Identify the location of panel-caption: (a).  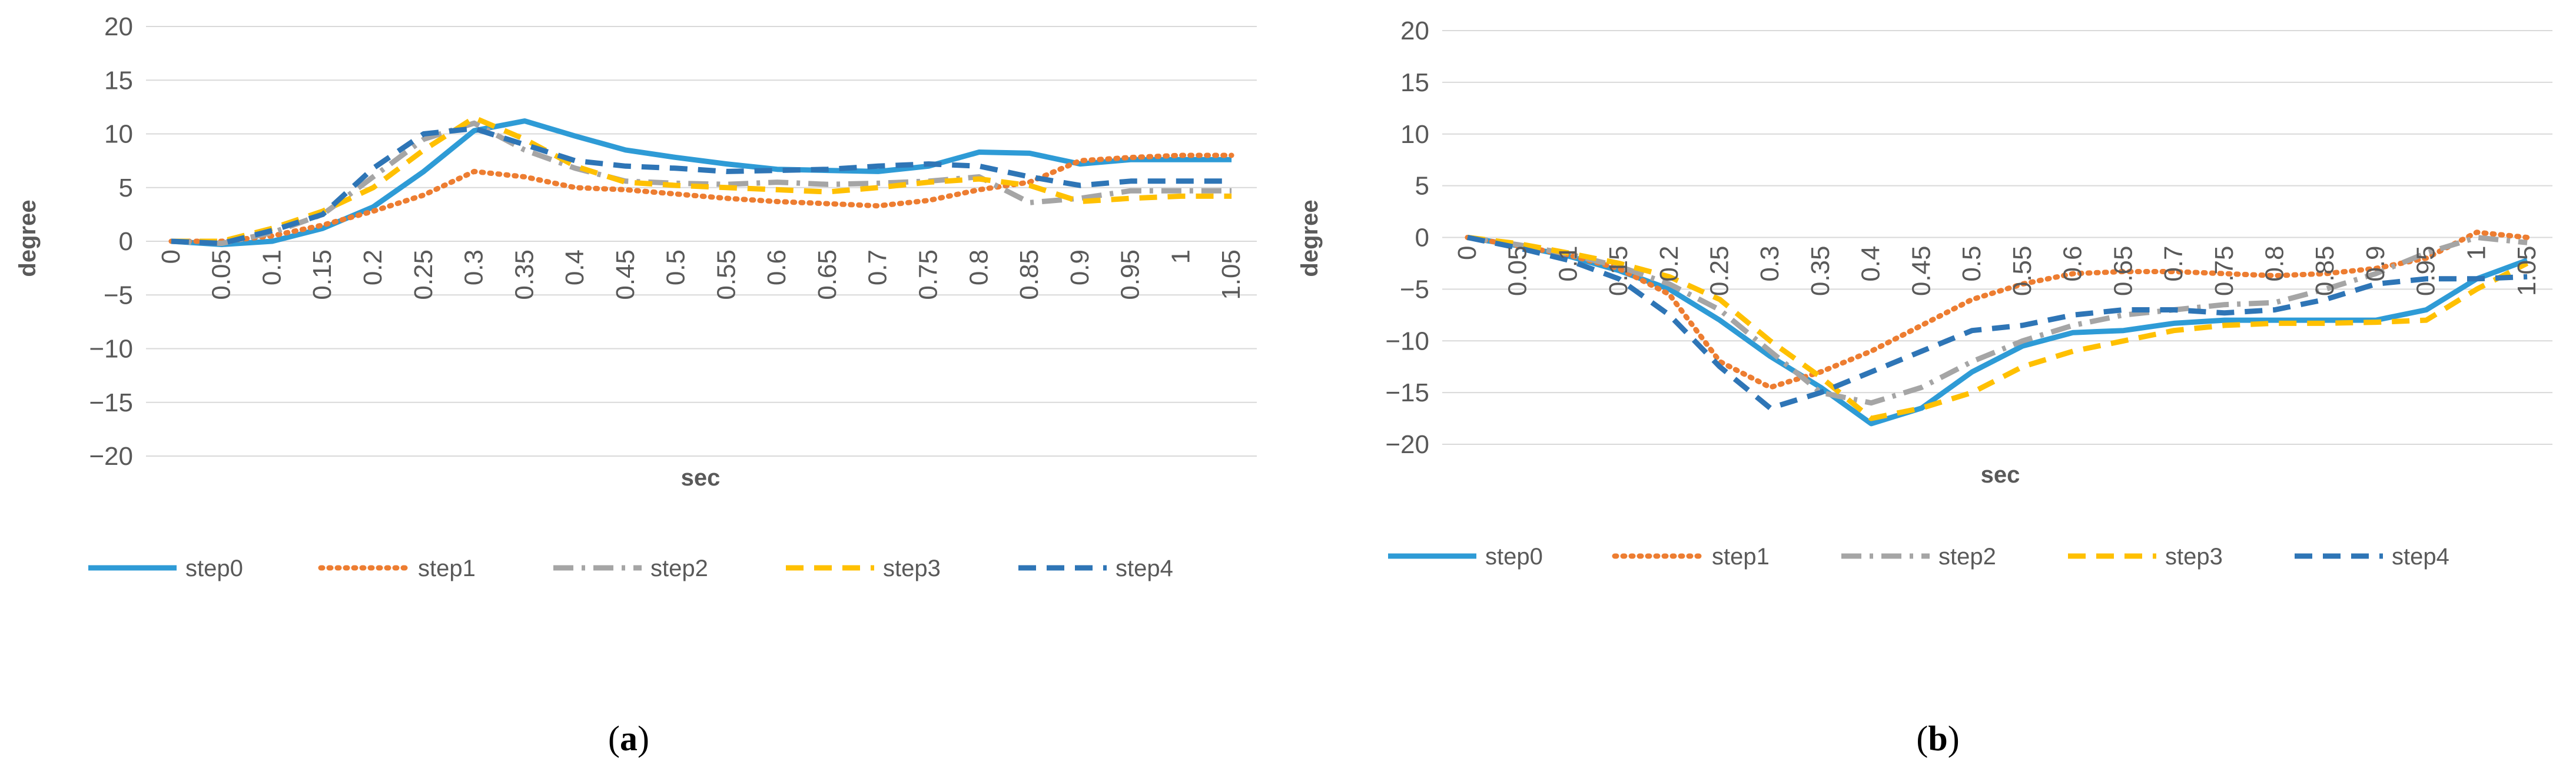
(628, 738).